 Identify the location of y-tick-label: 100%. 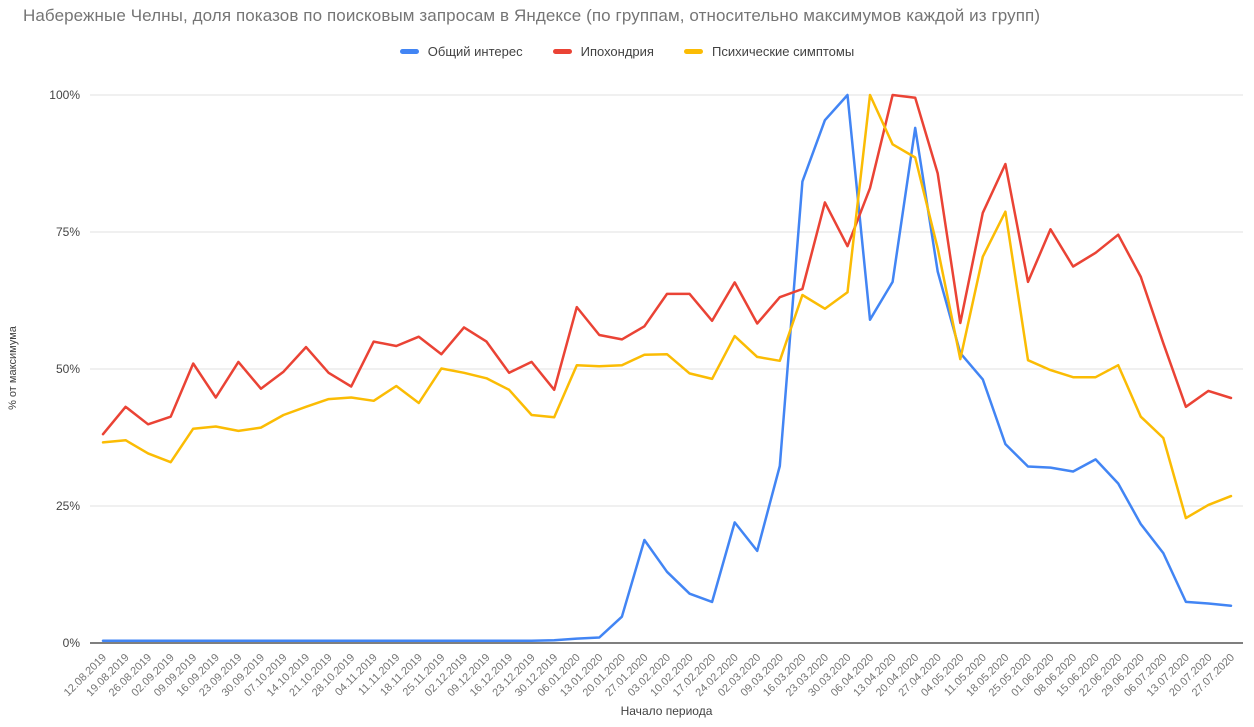
(64, 95).